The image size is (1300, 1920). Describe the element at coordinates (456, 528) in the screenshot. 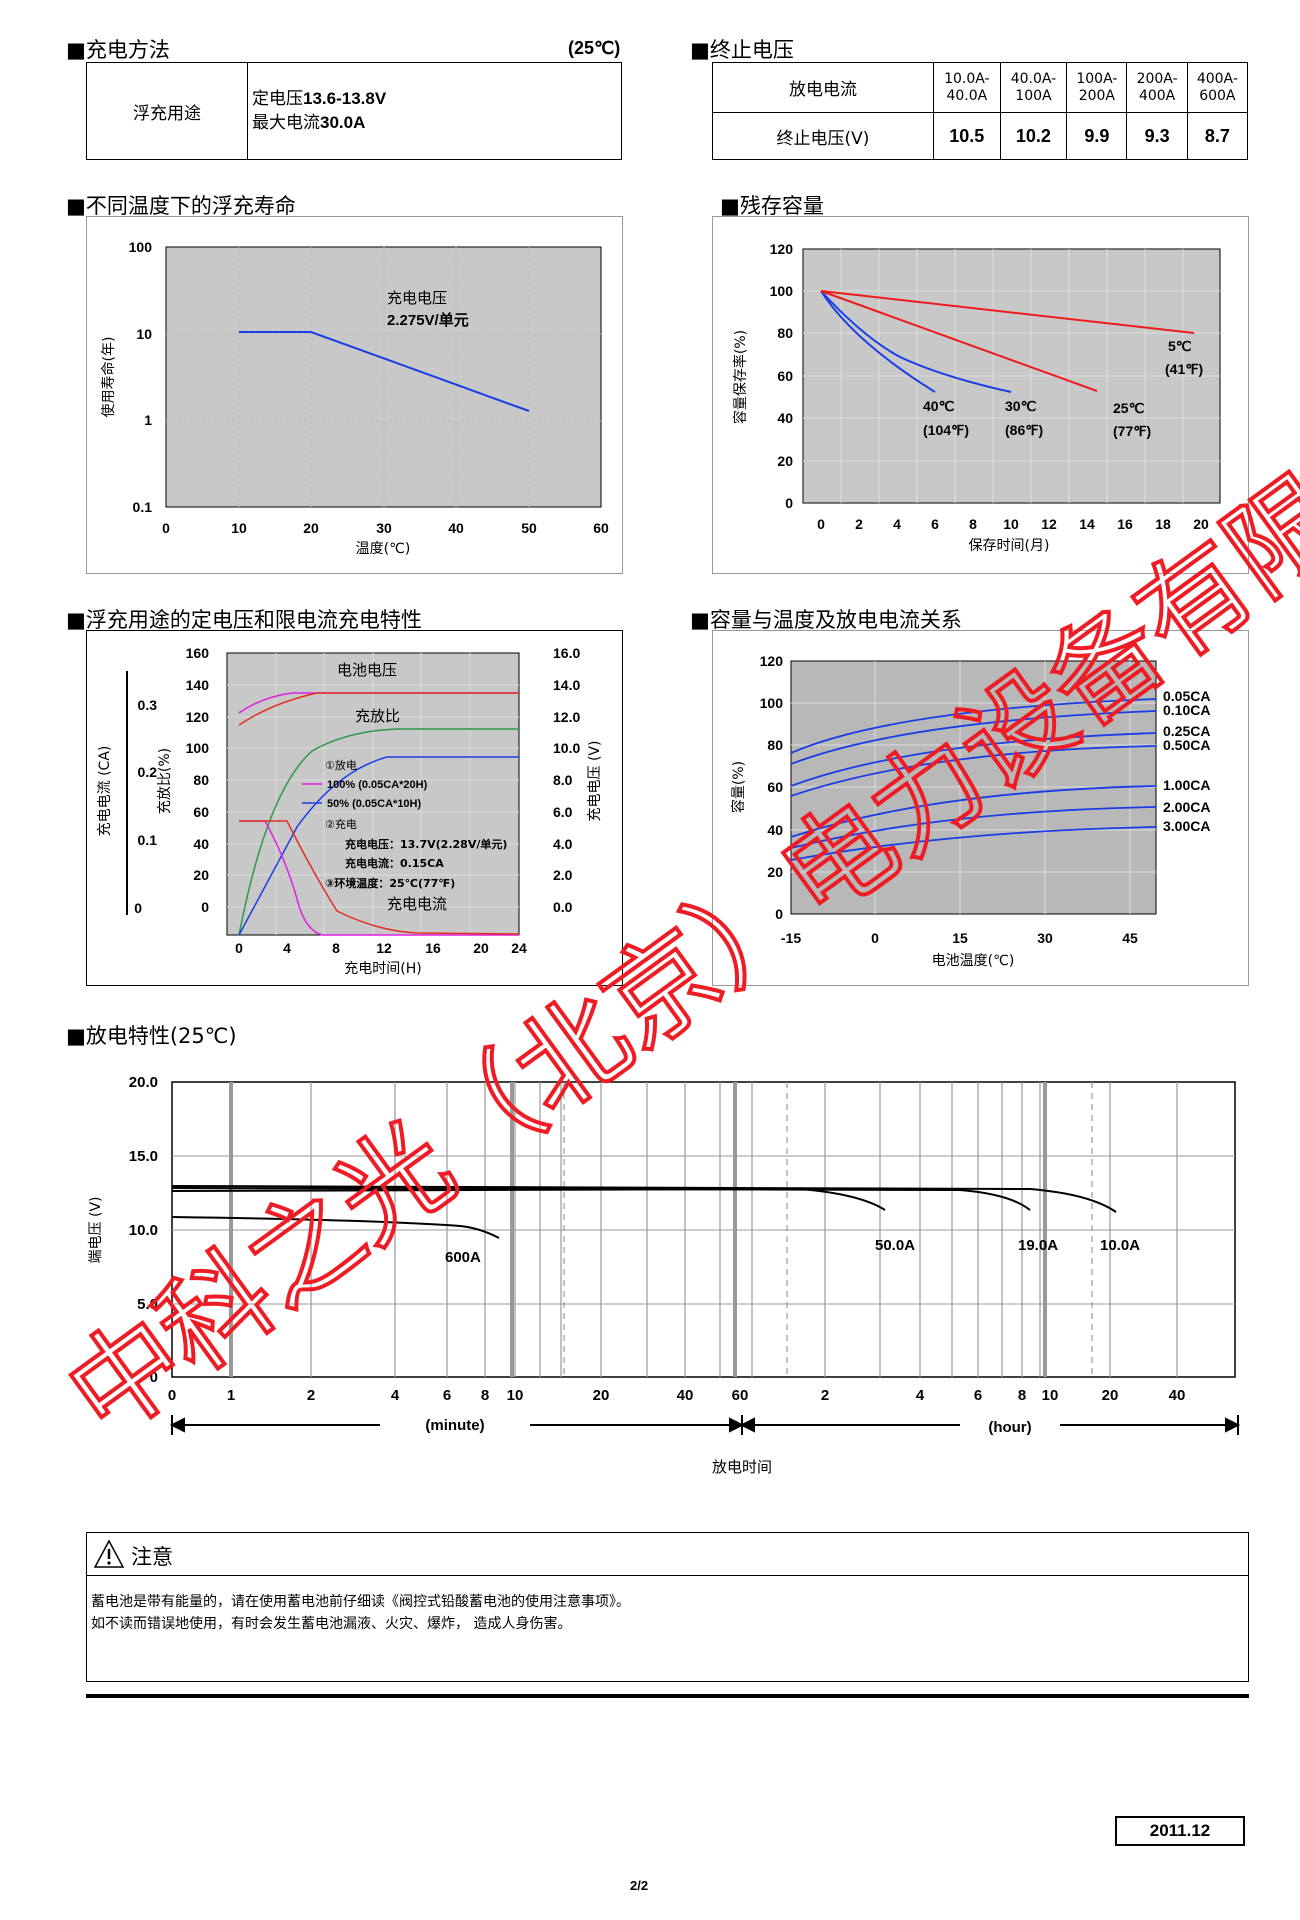

I see `fl-xtick-4: 40` at that location.